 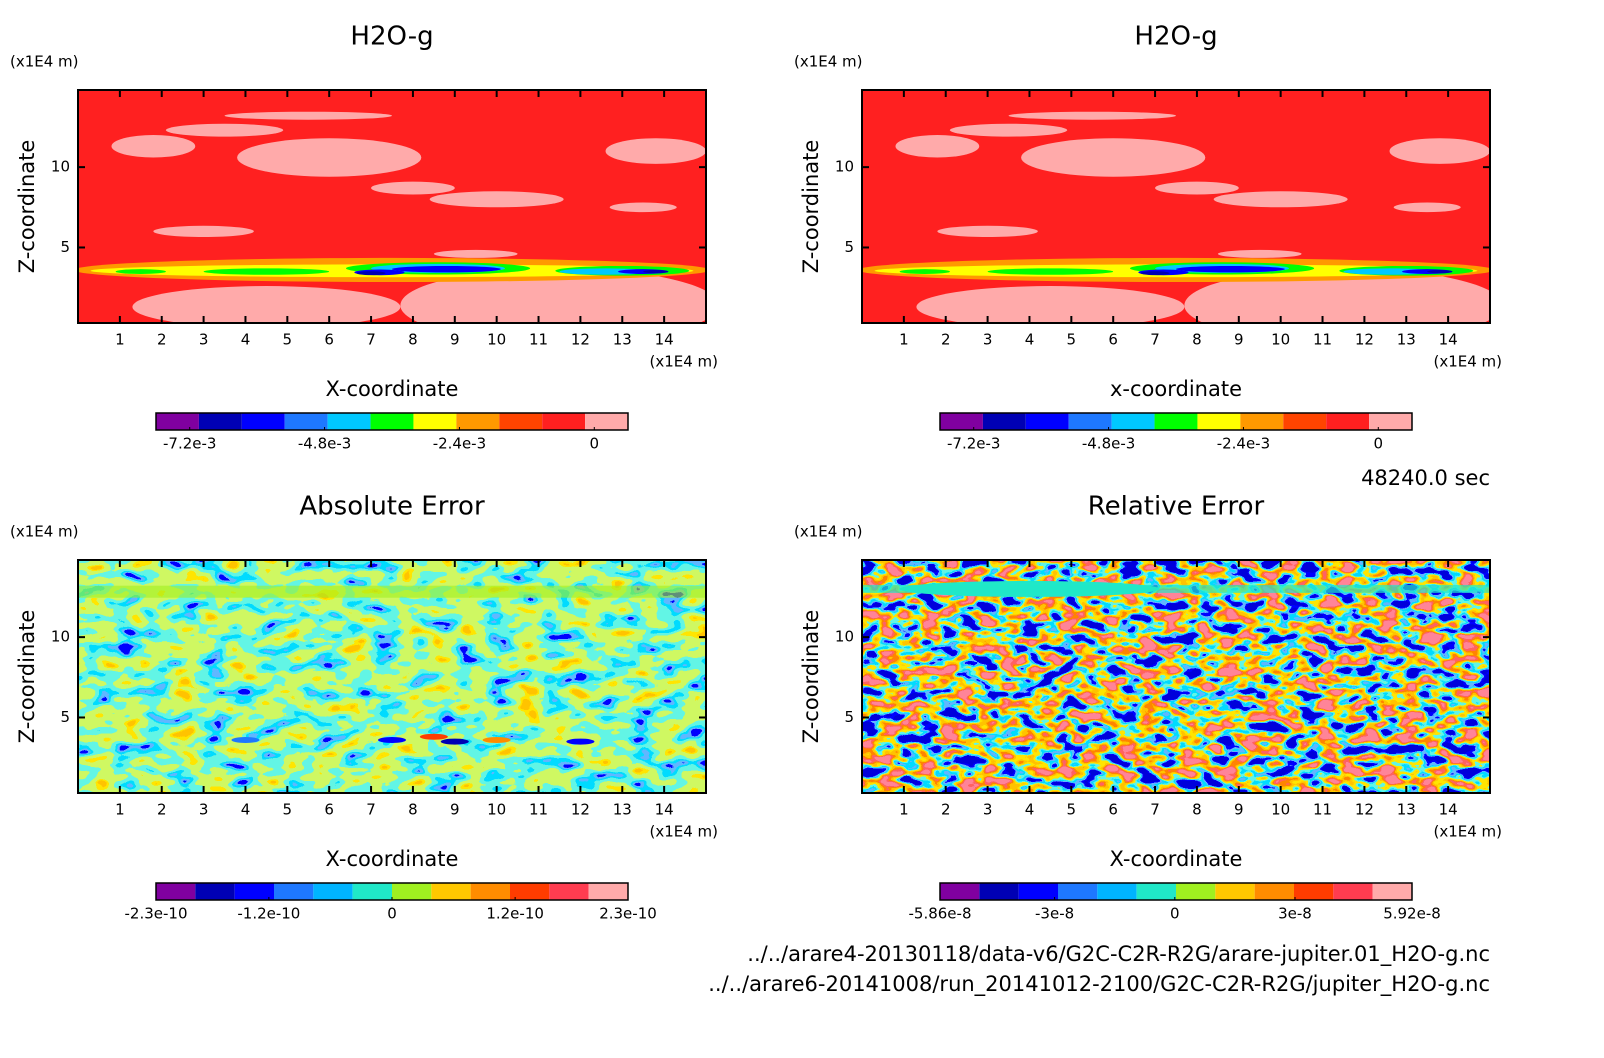 What do you see at coordinates (120, 340) in the screenshot?
I see `x-tick-label: 1` at bounding box center [120, 340].